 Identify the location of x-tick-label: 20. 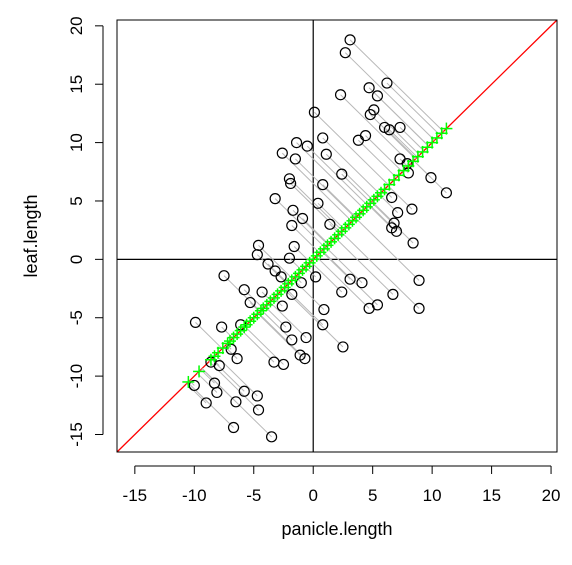
(551, 495).